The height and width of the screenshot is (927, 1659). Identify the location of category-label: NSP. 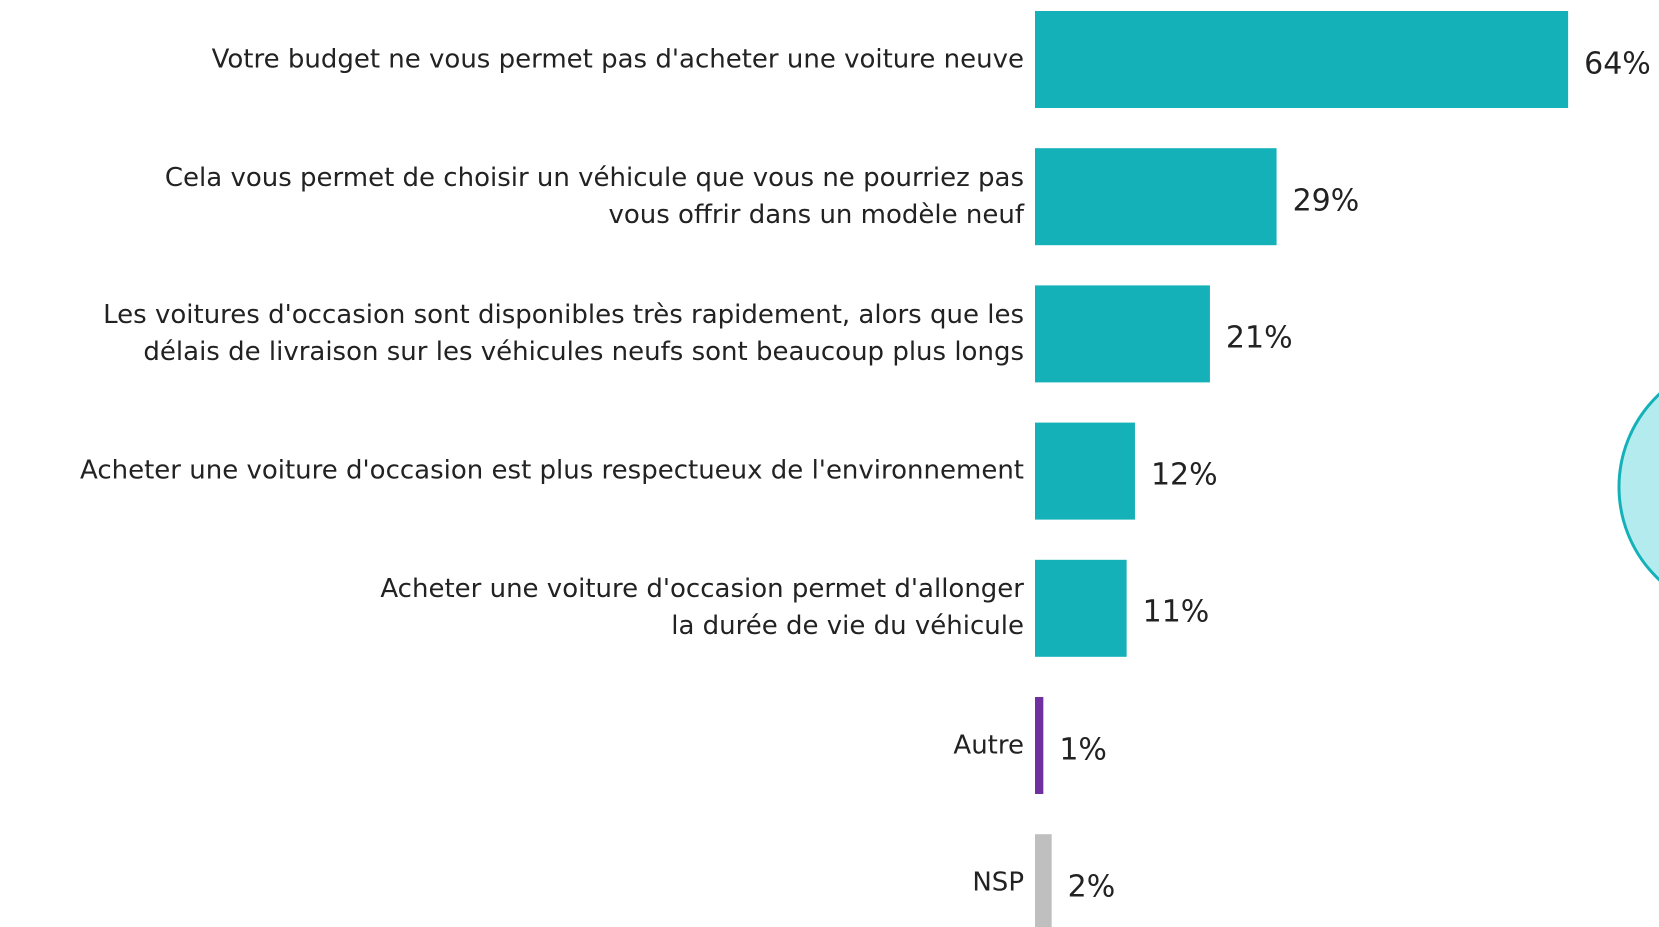
(998, 882).